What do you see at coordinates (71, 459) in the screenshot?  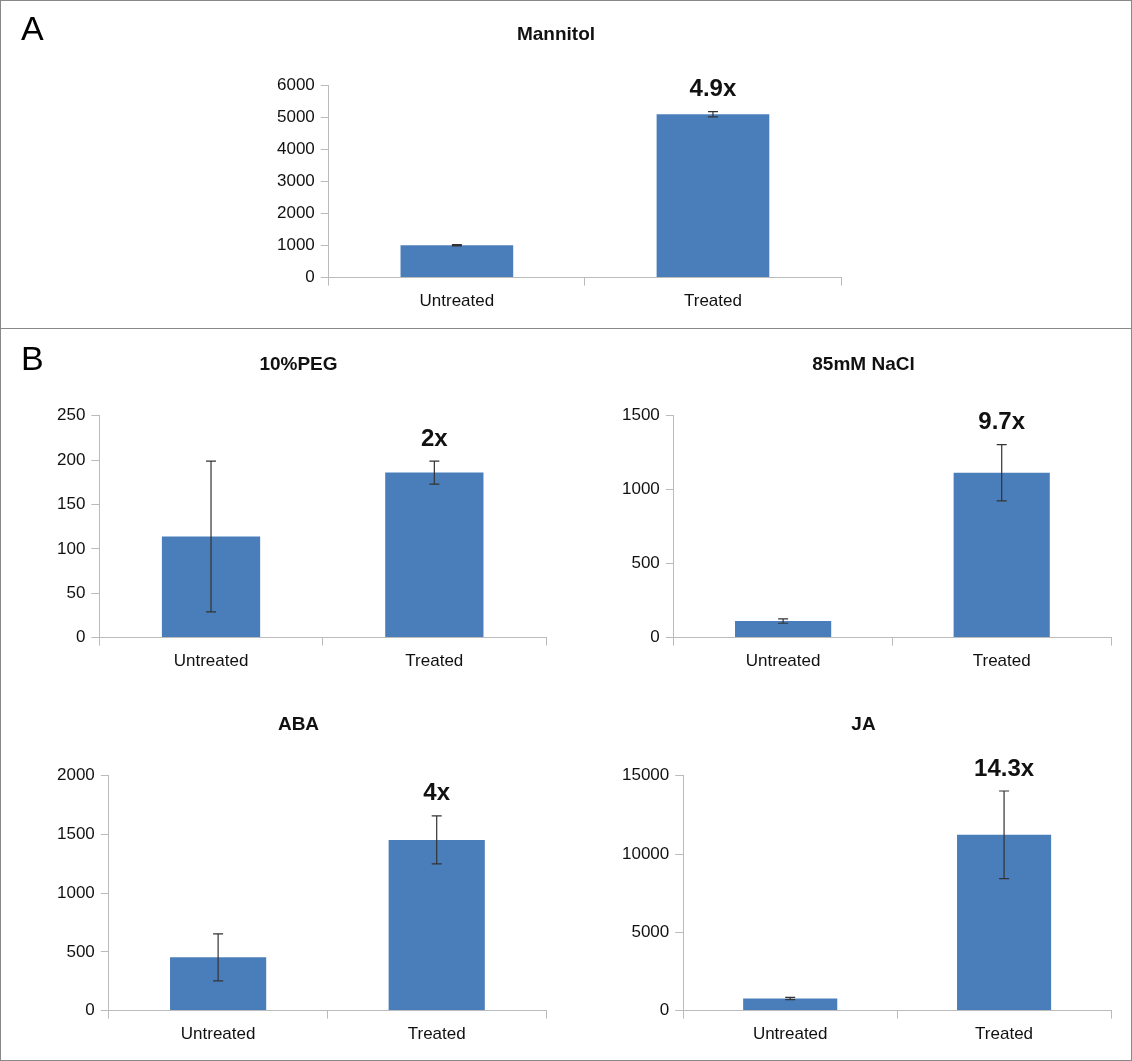 I see `y-tick-label: 200` at bounding box center [71, 459].